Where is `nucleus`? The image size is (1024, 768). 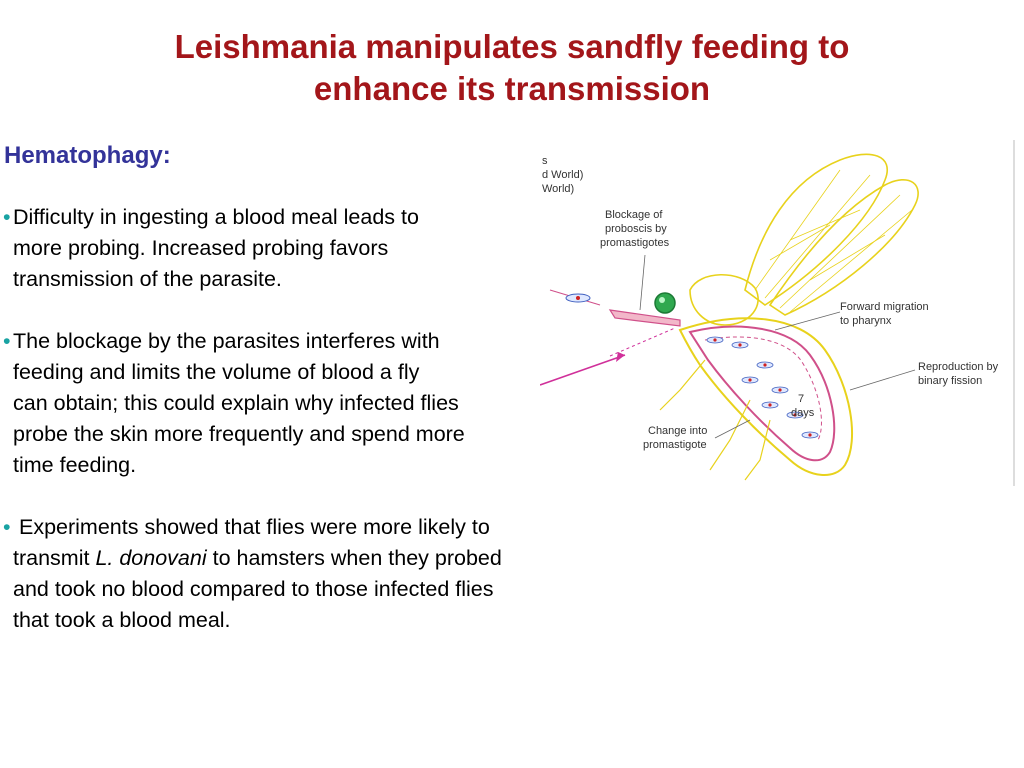 nucleus is located at coordinates (578, 298).